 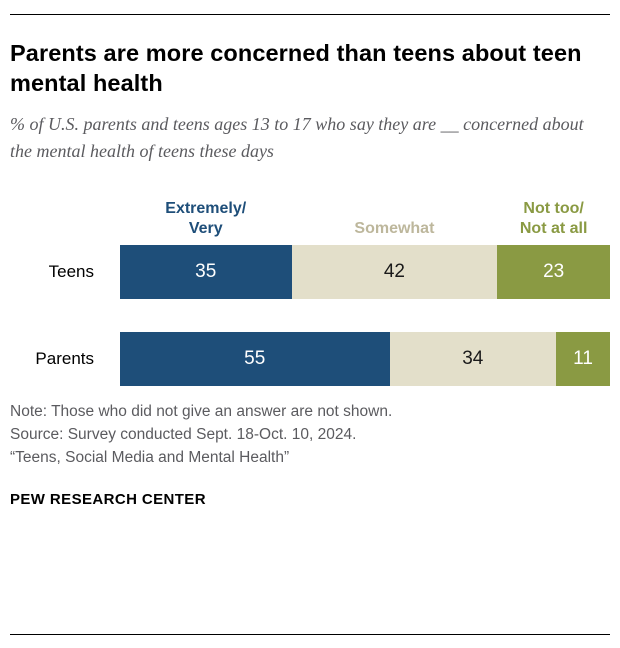 I want to click on bar-segment-0: 55, so click(x=255, y=359).